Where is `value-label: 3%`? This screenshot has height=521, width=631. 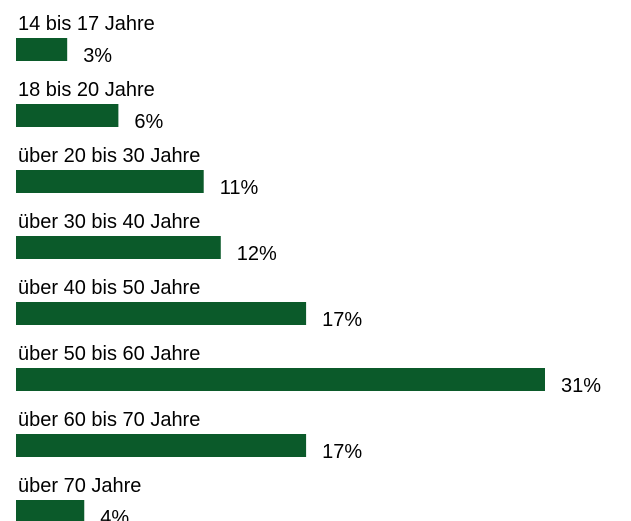
value-label: 3% is located at coordinates (97, 56).